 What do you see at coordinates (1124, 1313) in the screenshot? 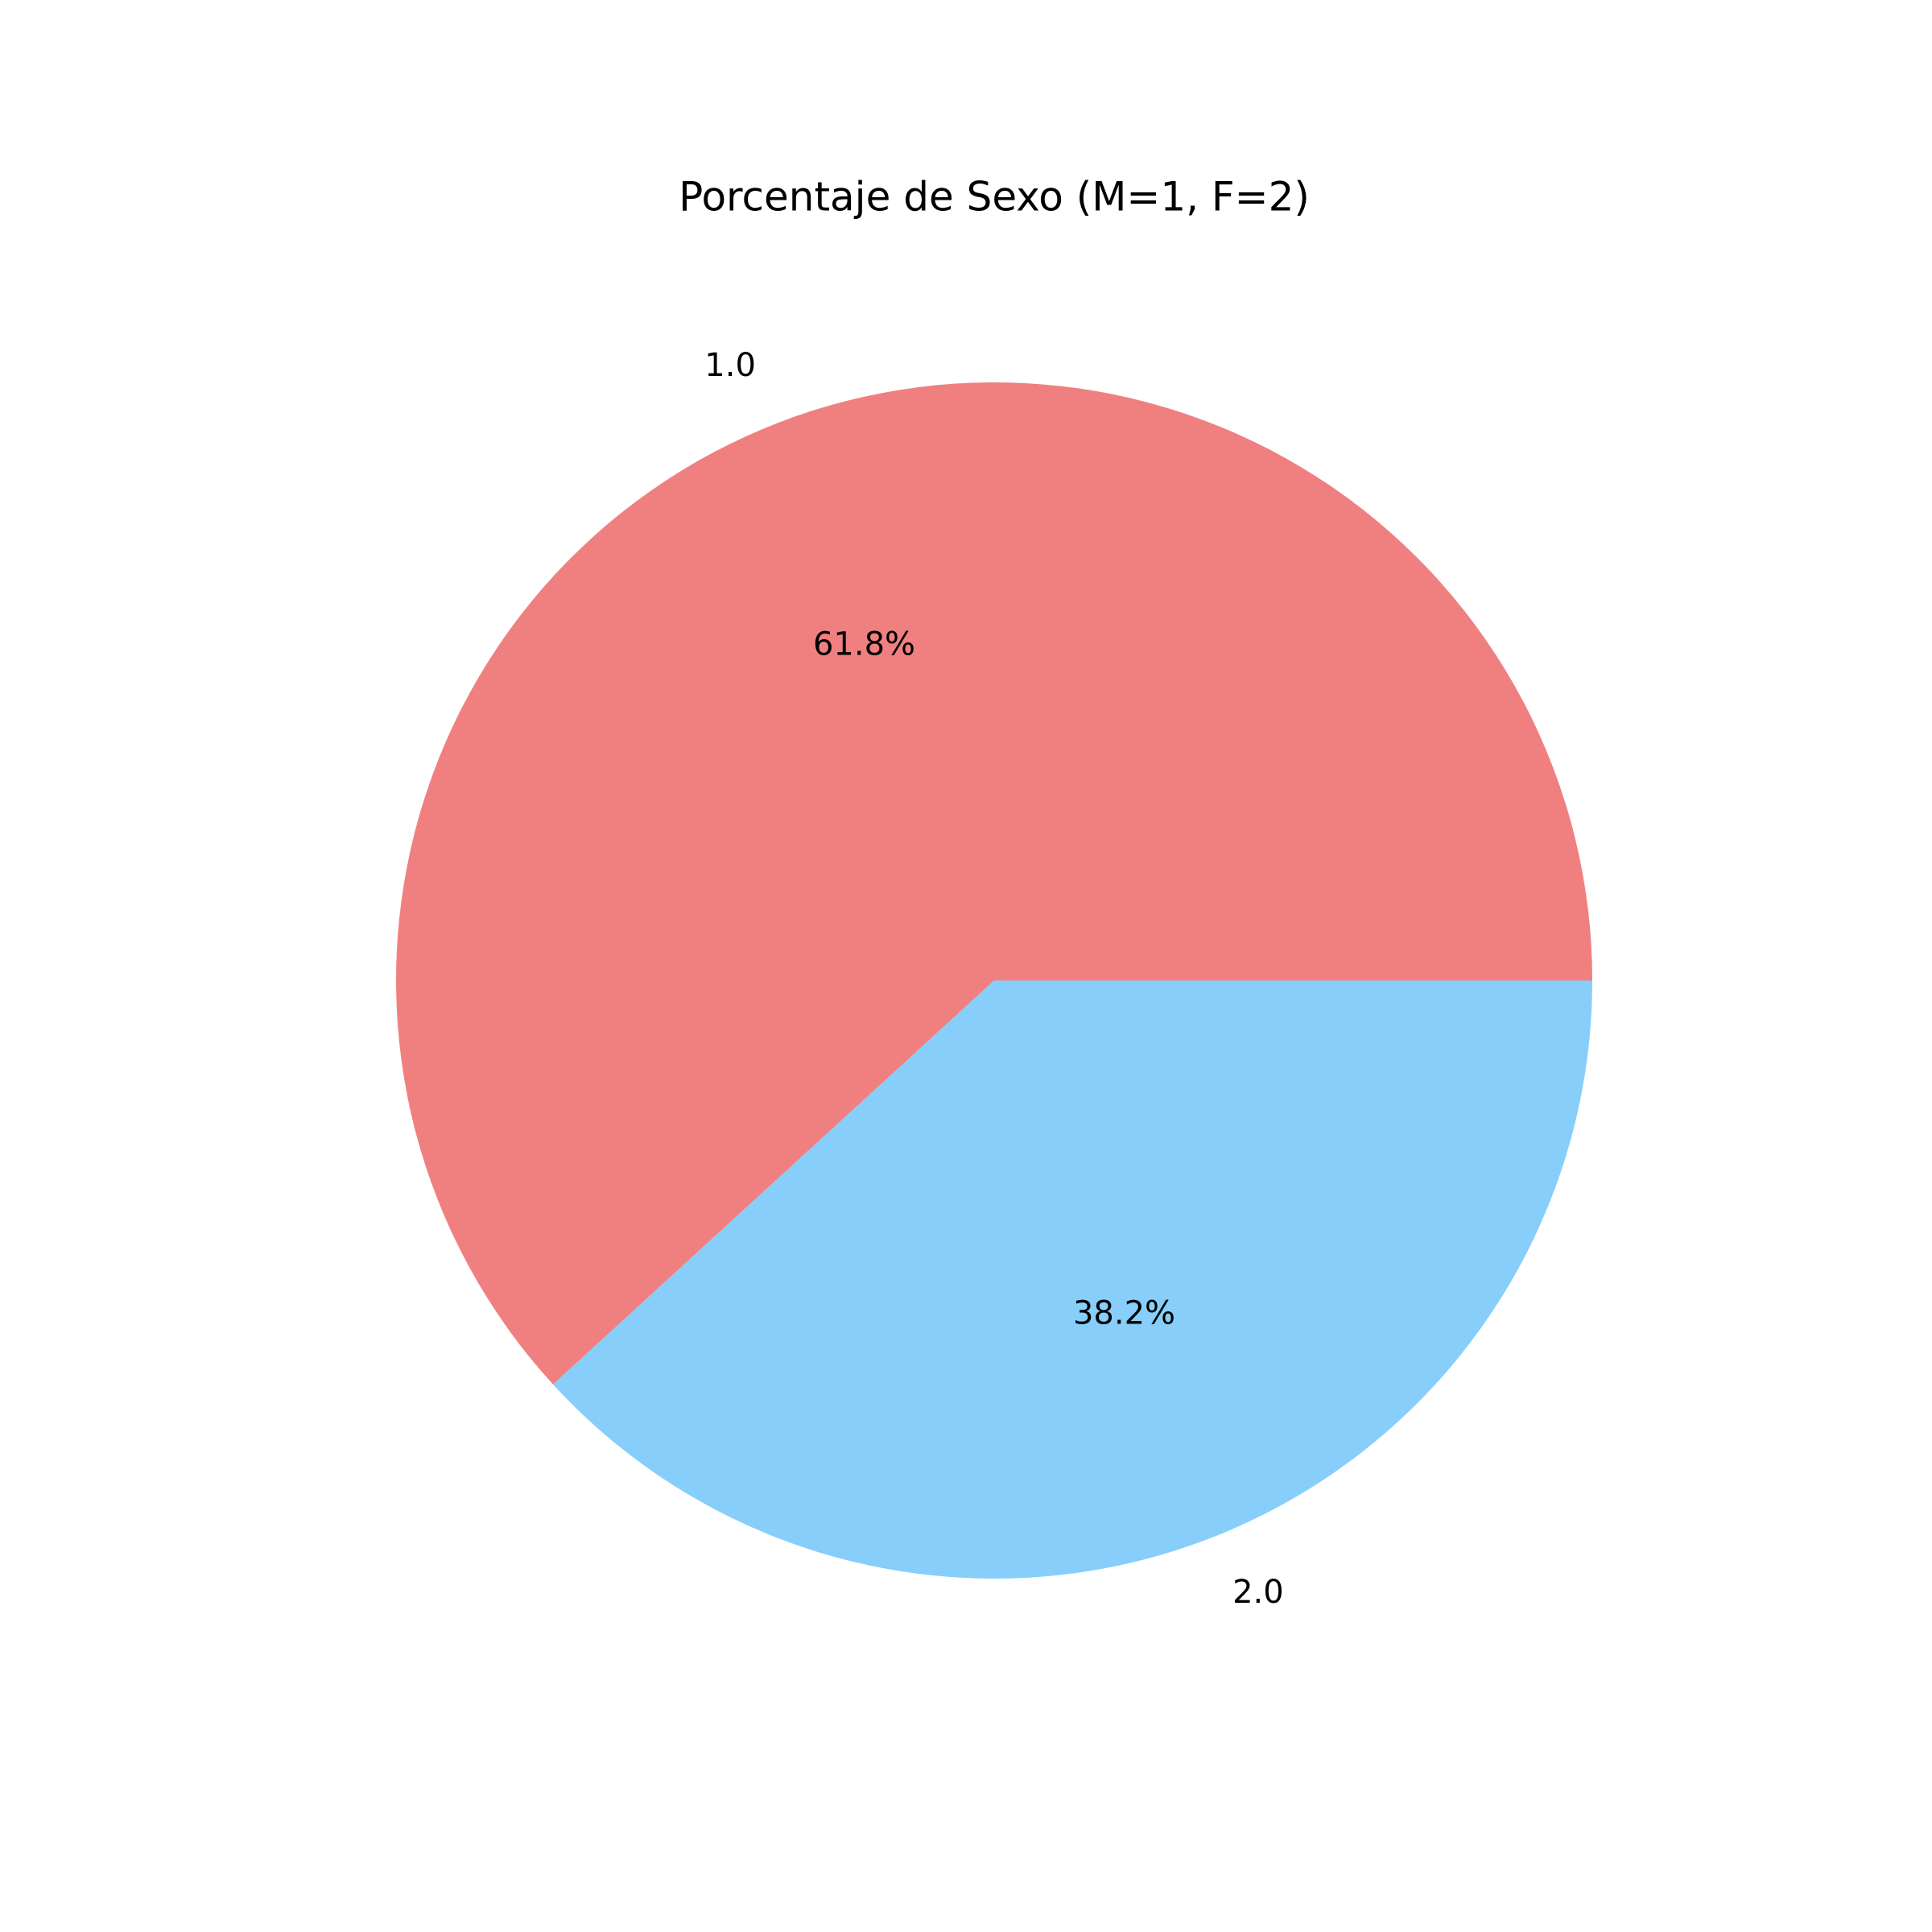
I see `slice-percentage-label: 38.2%` at bounding box center [1124, 1313].